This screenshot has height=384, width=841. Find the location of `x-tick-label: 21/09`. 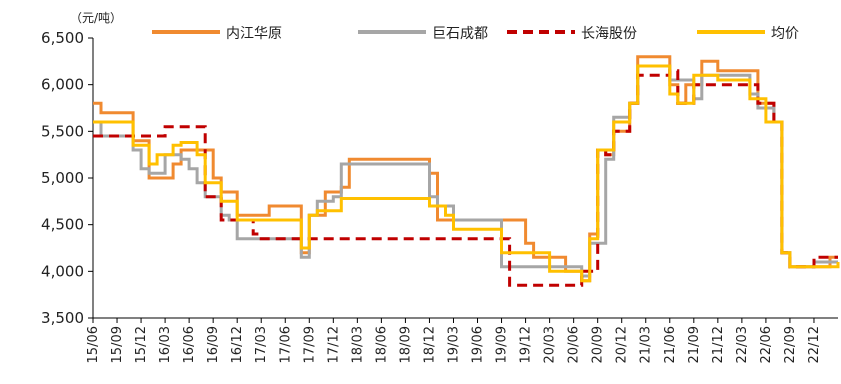

x-tick-label: 21/09 is located at coordinates (694, 344).